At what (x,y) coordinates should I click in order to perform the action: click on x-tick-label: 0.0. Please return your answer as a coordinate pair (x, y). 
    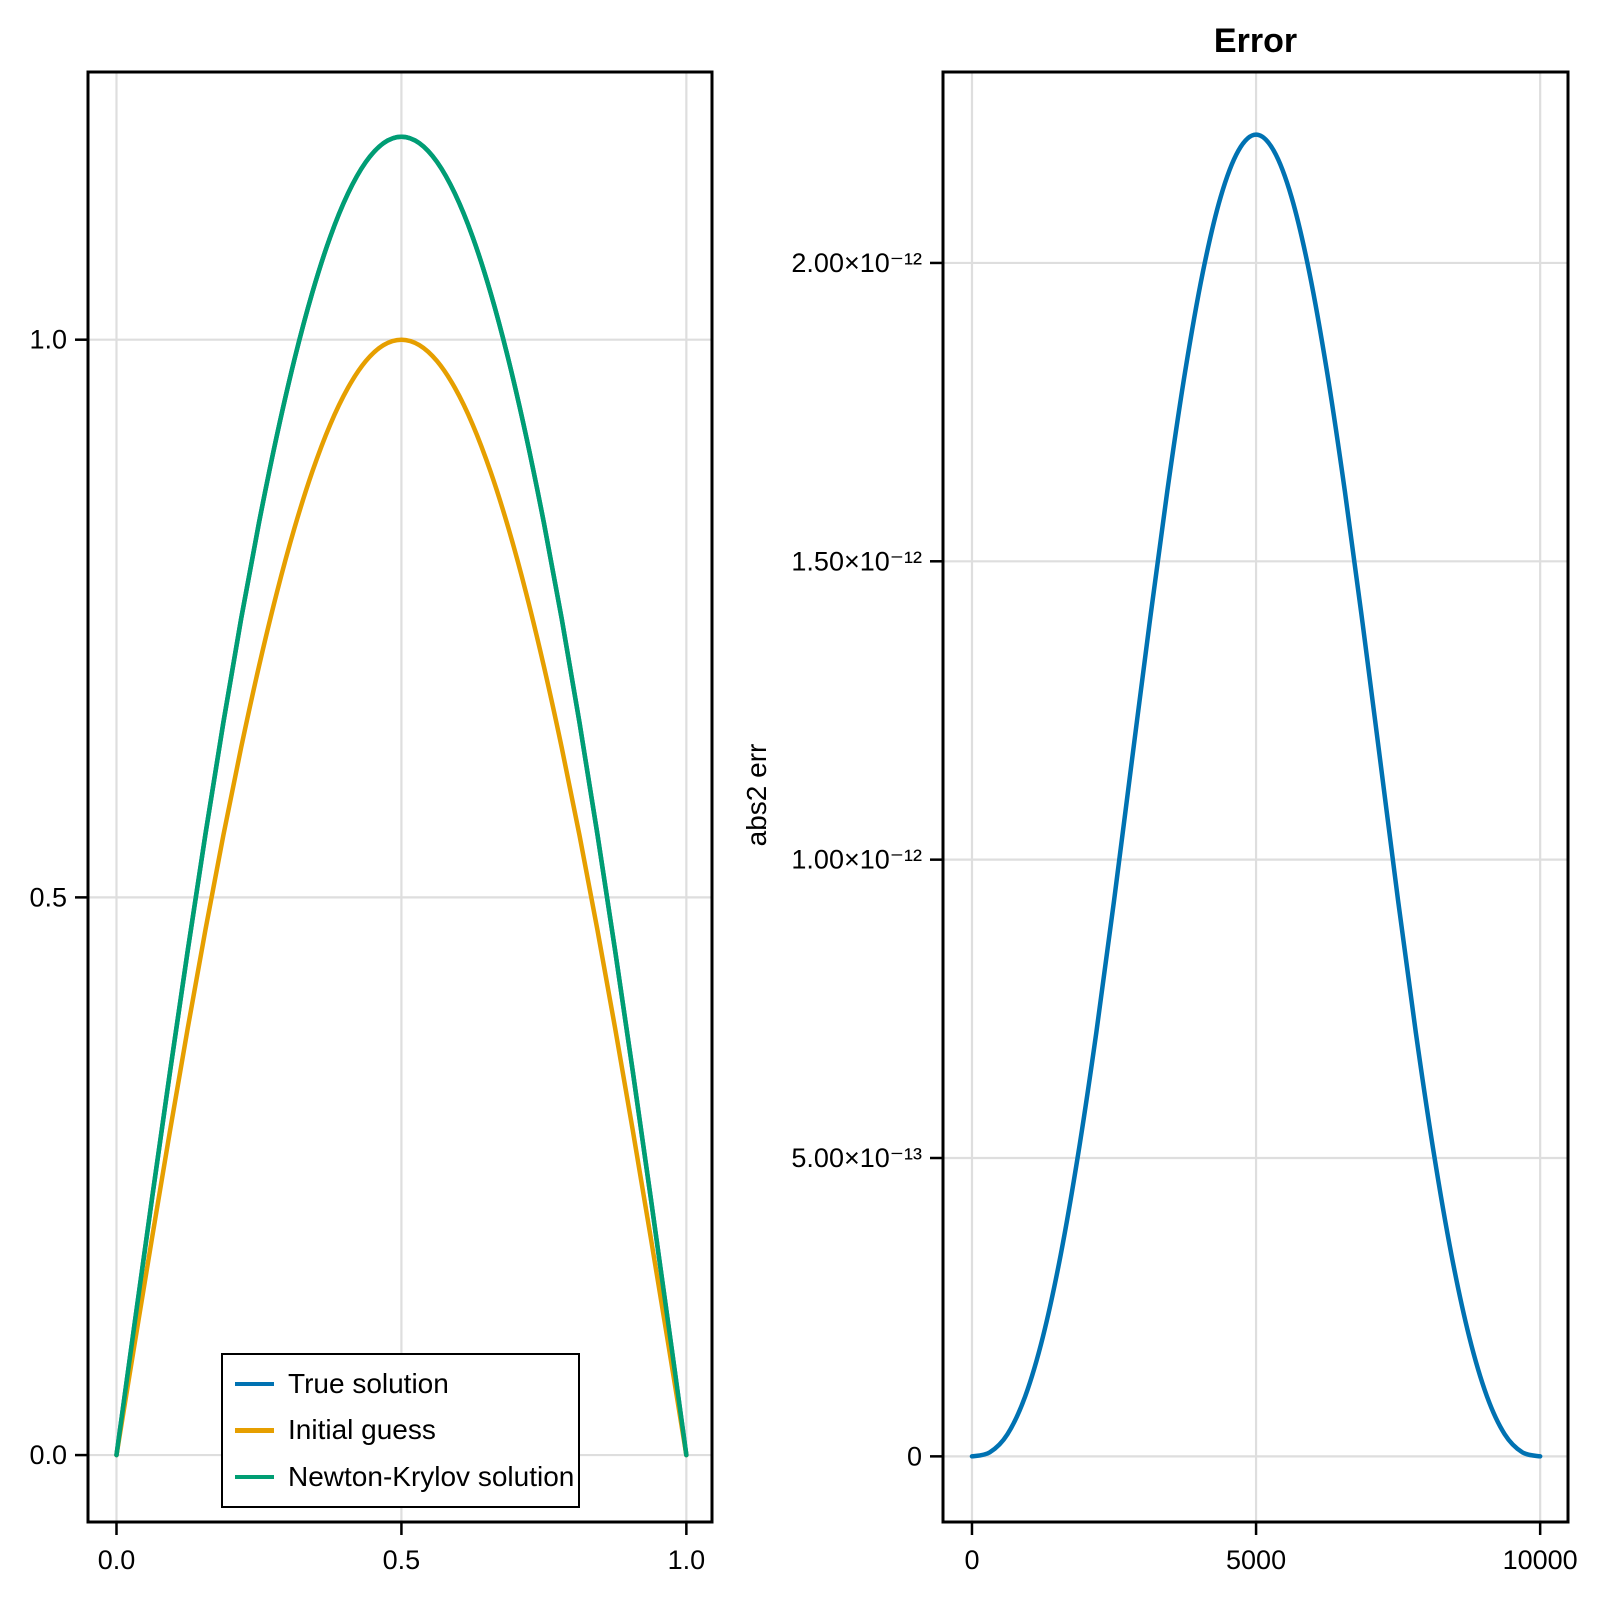
    Looking at the image, I should click on (117, 1560).